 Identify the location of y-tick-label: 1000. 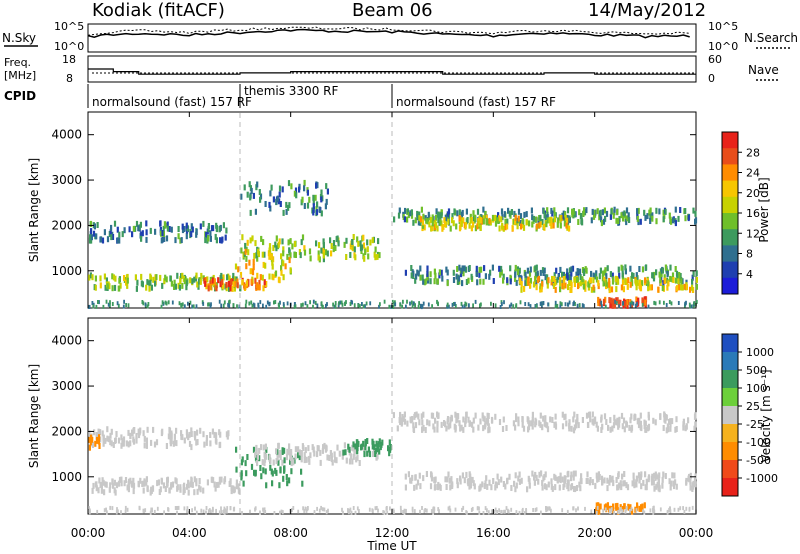
(66, 271).